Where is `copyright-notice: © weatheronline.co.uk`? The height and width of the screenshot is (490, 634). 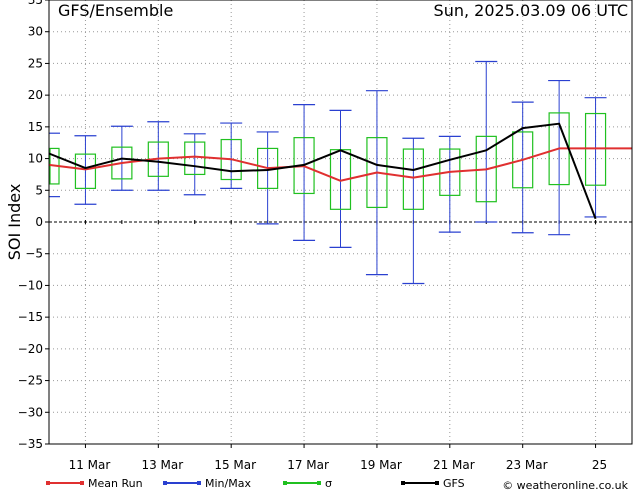 copyright-notice: © weatheronline.co.uk is located at coordinates (565, 484).